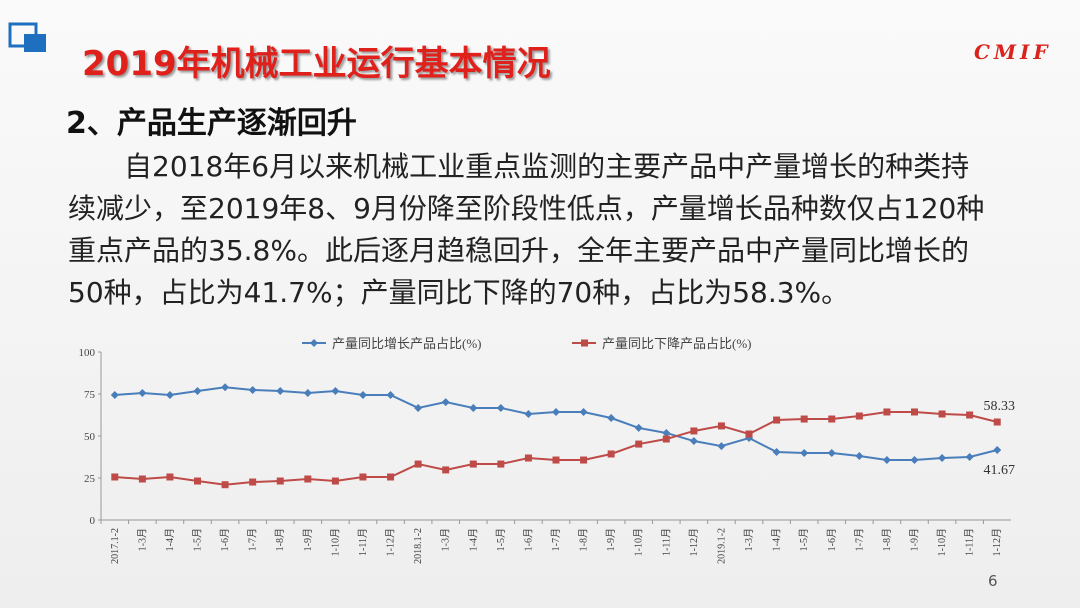 Image resolution: width=1080 pixels, height=608 pixels. Describe the element at coordinates (93, 521) in the screenshot. I see `y-tick-label: 0` at that location.